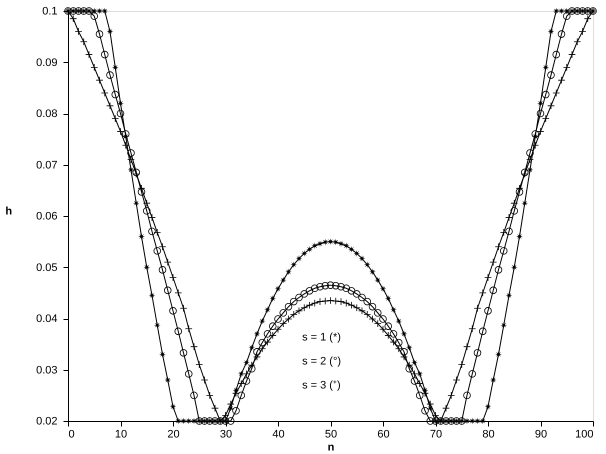  What do you see at coordinates (47, 268) in the screenshot?
I see `y-tick-label: 0.05` at bounding box center [47, 268].